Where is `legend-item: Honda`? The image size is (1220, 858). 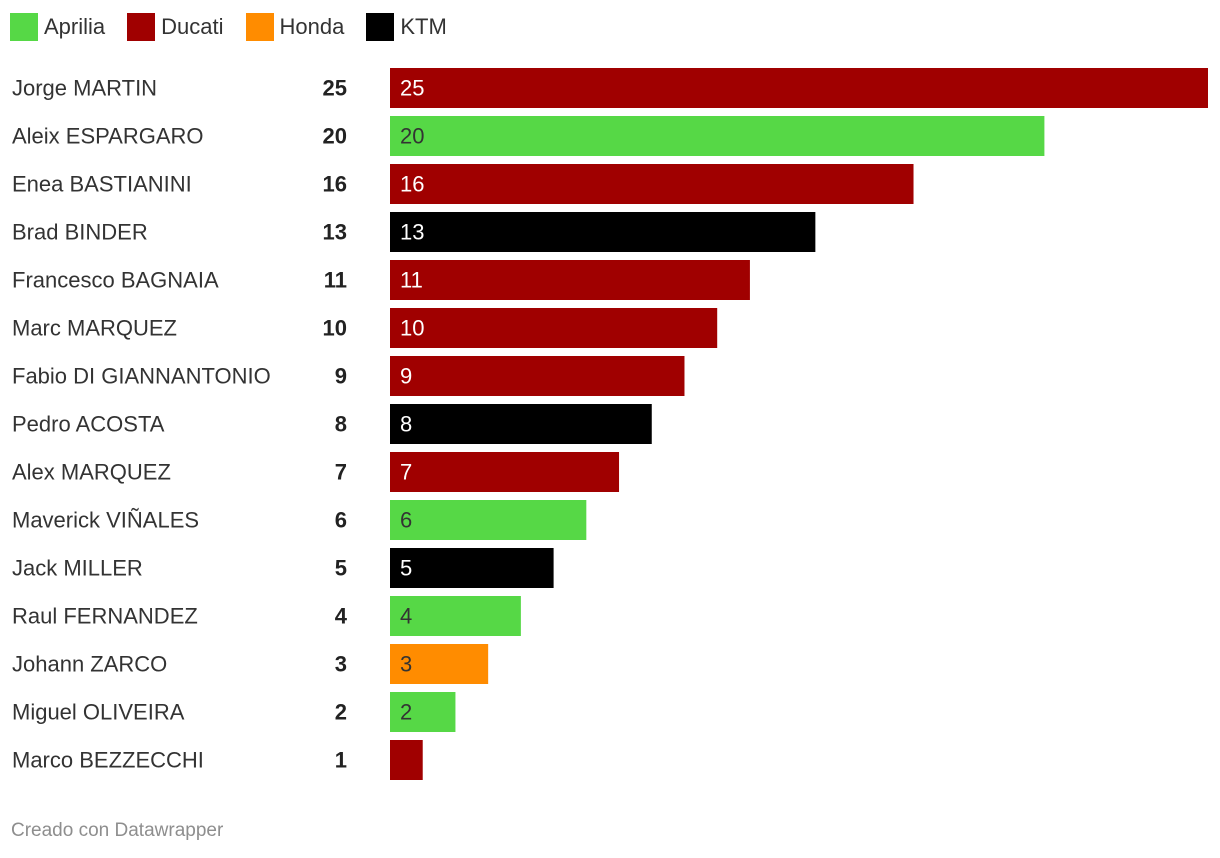 legend-item: Honda is located at coordinates (295, 27).